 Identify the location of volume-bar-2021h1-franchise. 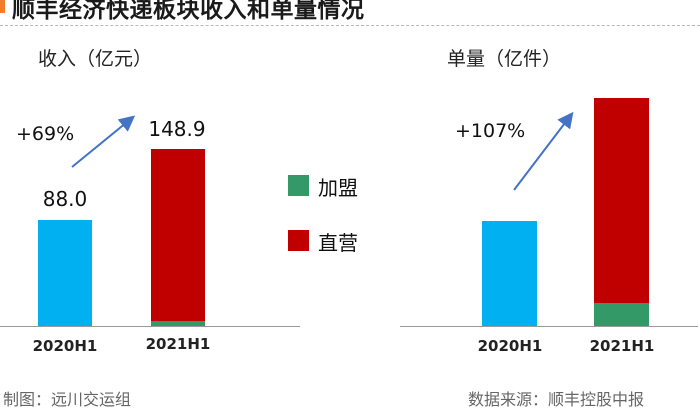
(621, 314).